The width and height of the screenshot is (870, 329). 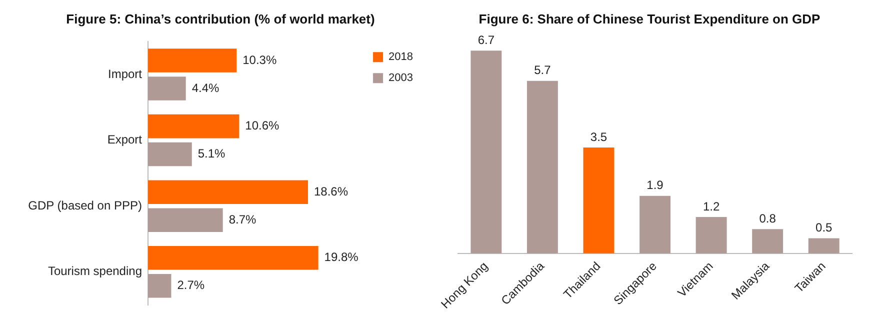 I want to click on data-label: 19.8%, so click(x=341, y=257).